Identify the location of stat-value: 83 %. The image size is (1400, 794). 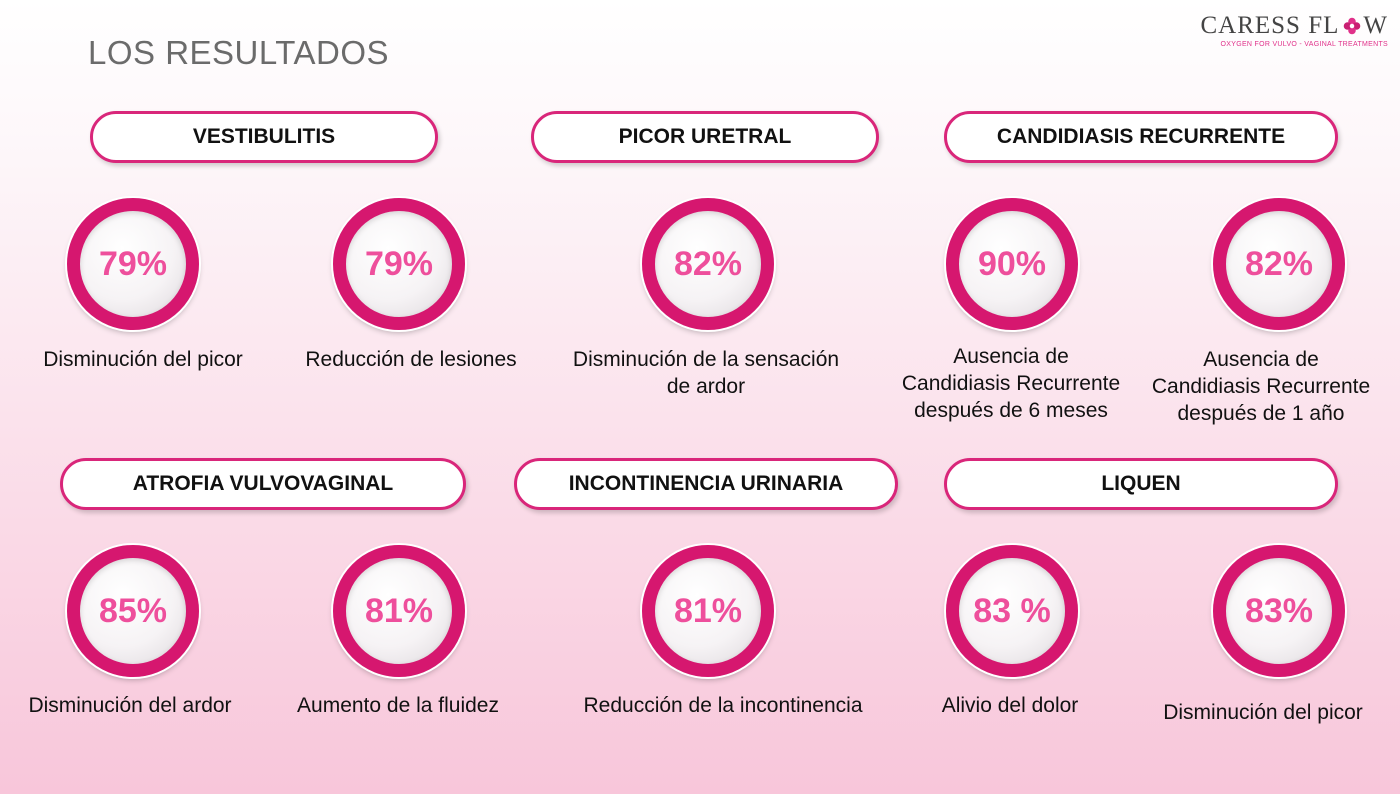
(1012, 610).